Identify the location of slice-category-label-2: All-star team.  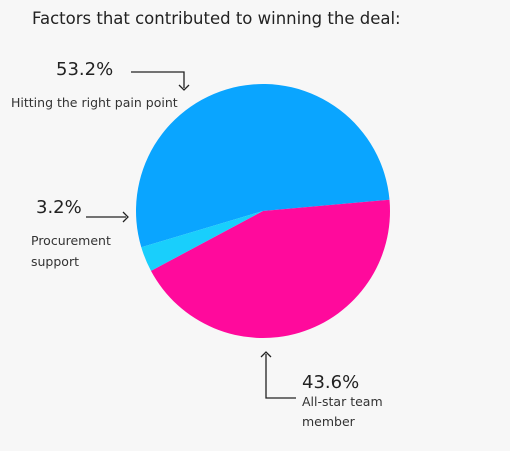
(342, 401).